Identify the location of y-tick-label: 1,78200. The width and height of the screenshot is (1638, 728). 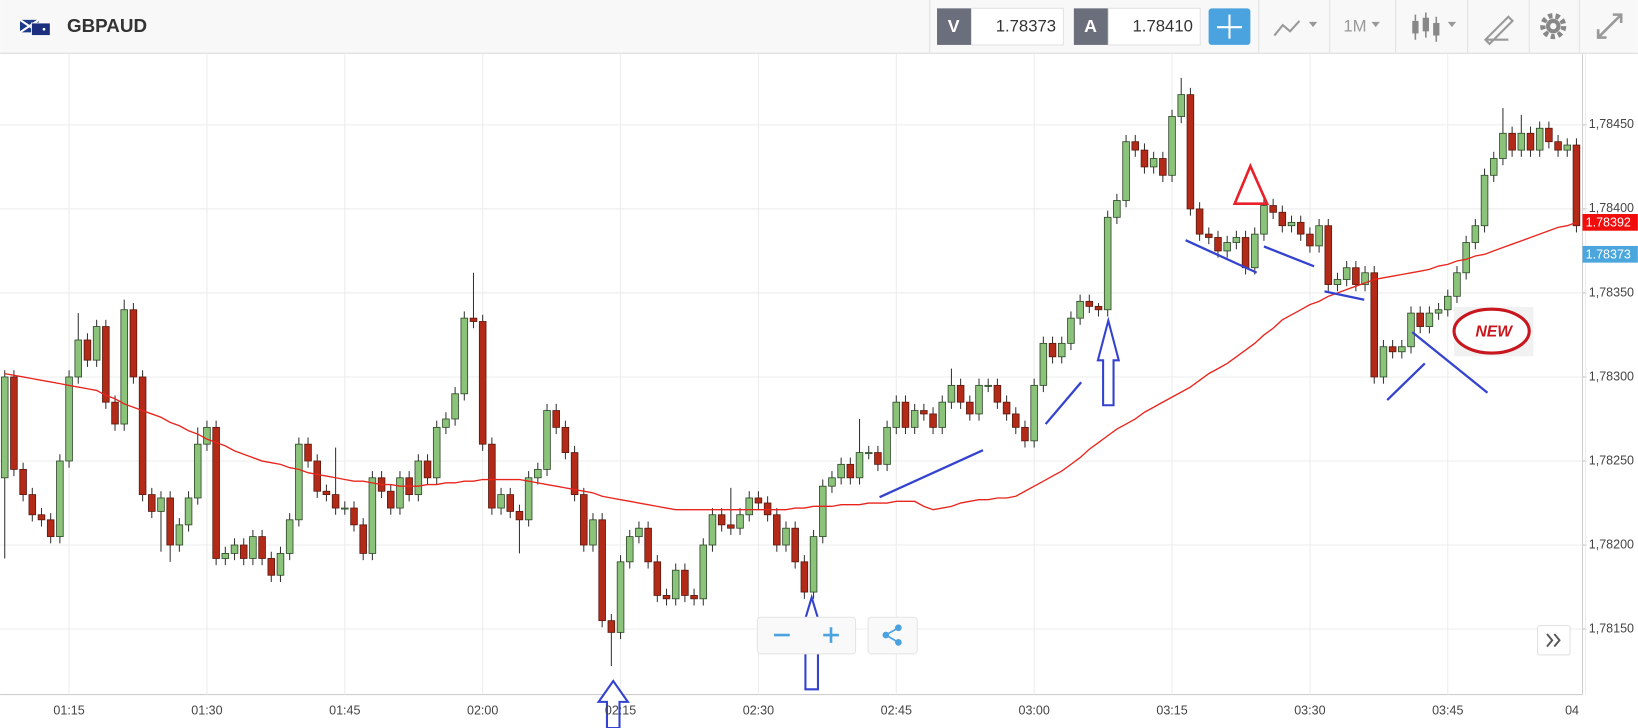
(1611, 544).